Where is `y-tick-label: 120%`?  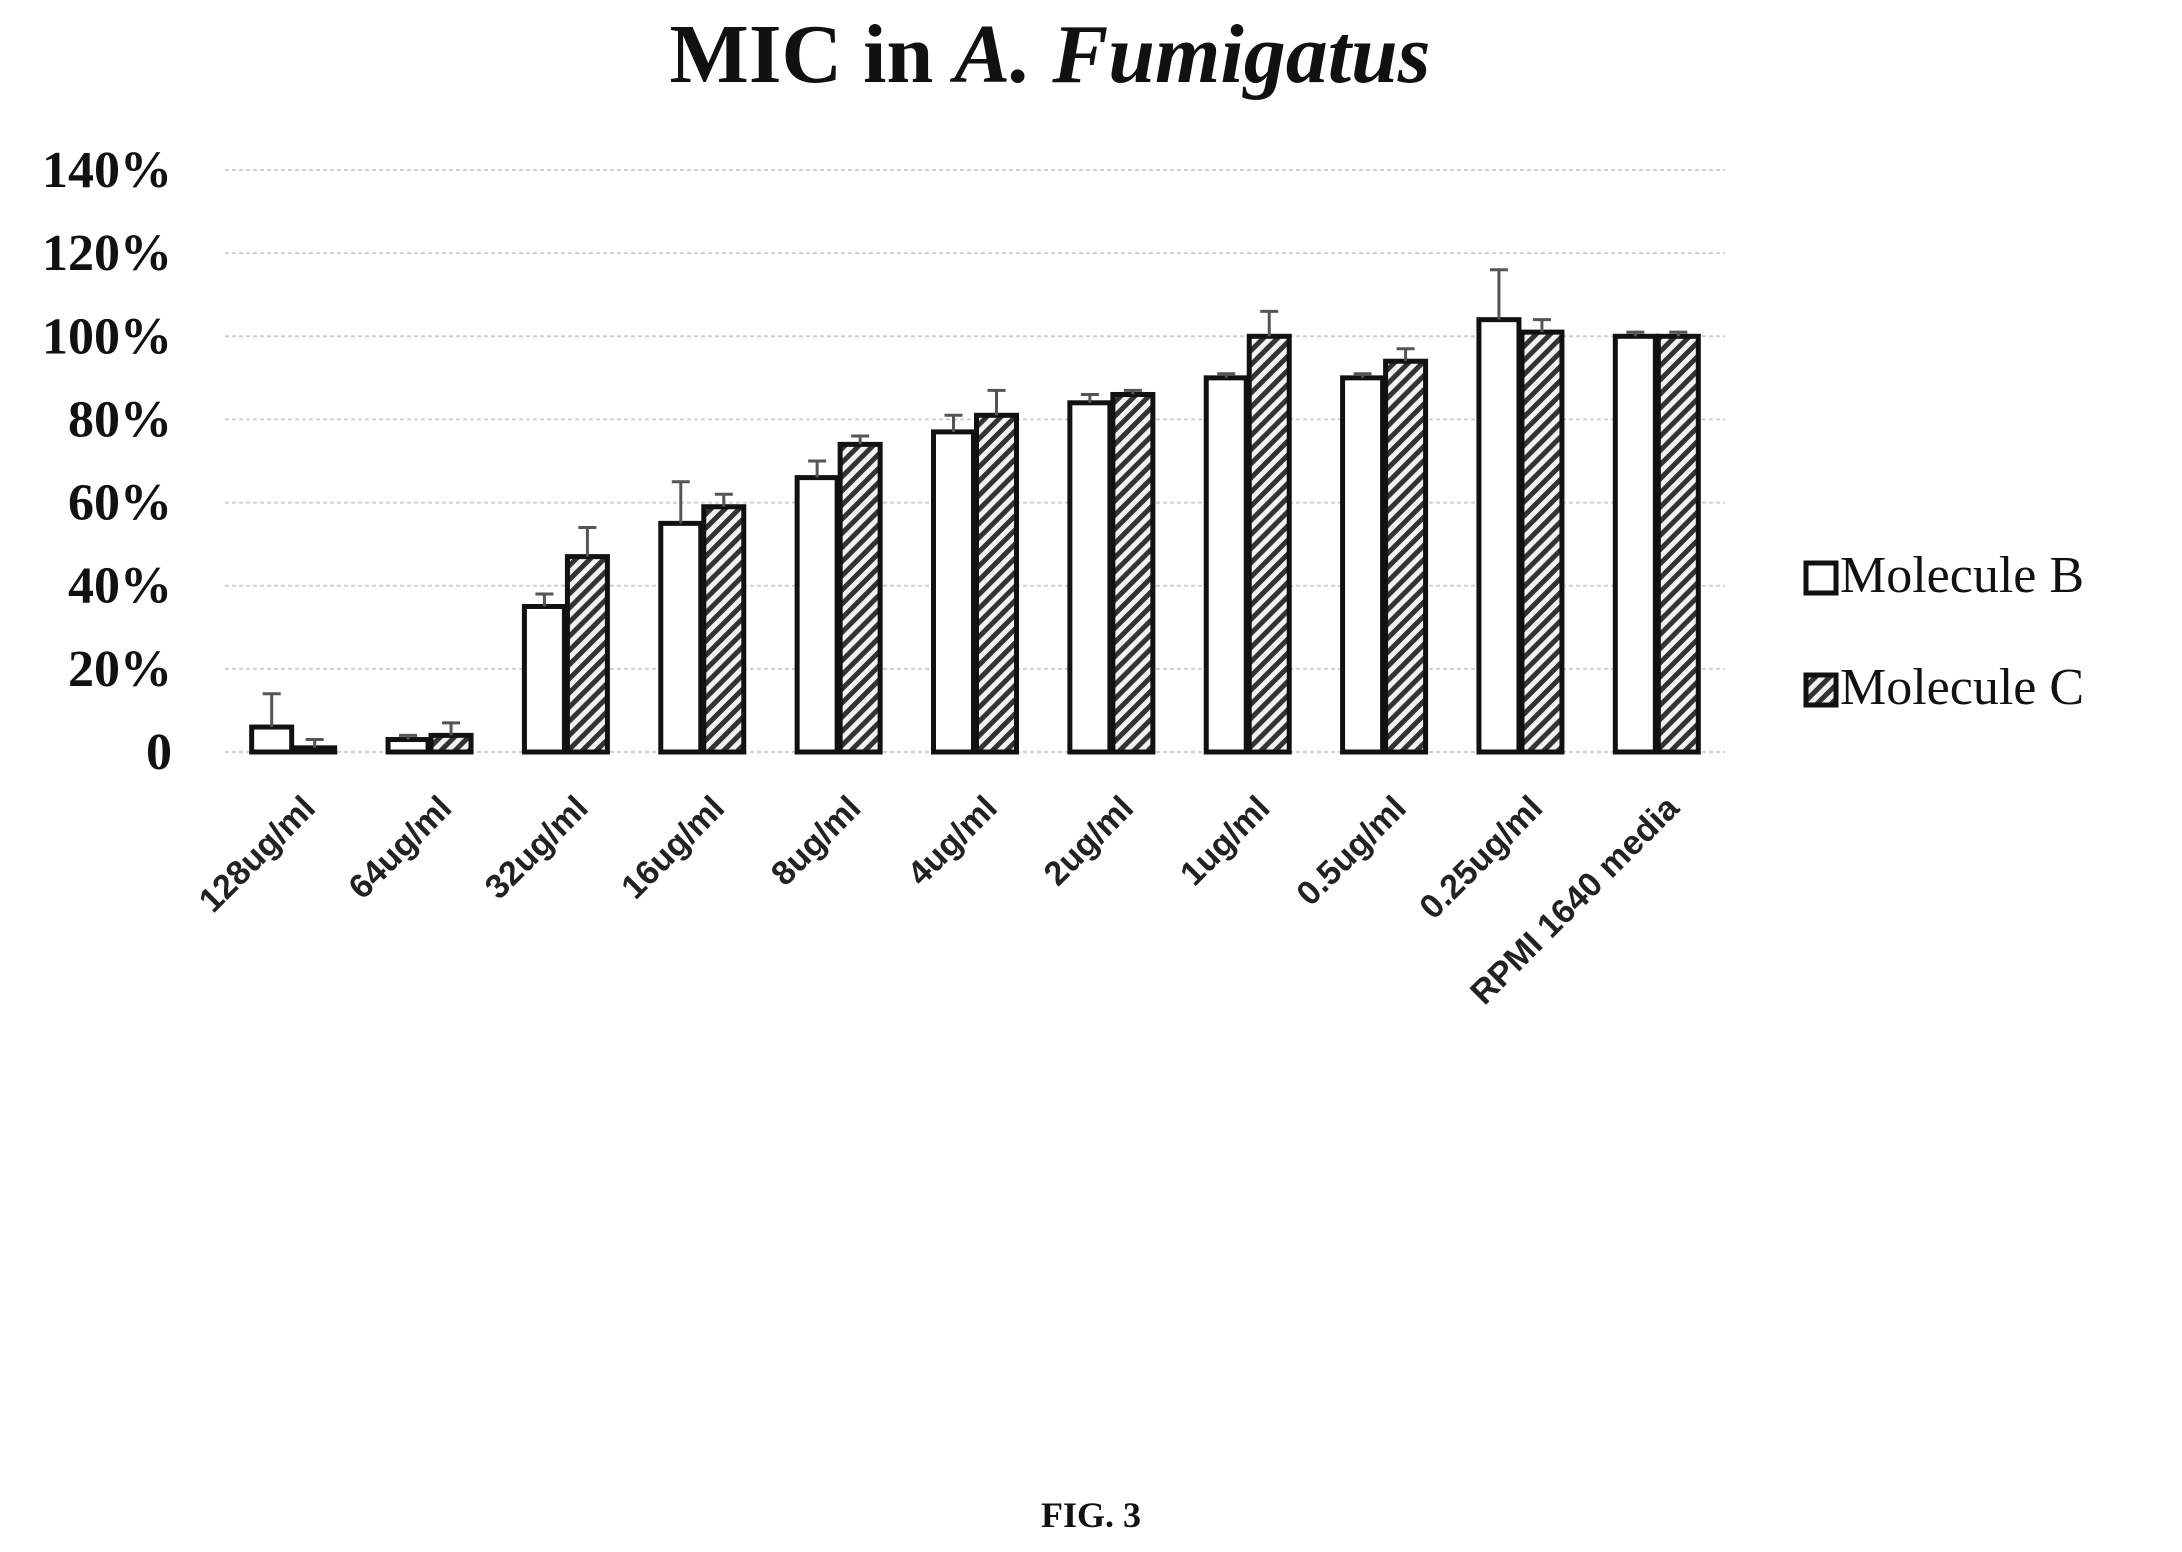
y-tick-label: 120% is located at coordinates (107, 253).